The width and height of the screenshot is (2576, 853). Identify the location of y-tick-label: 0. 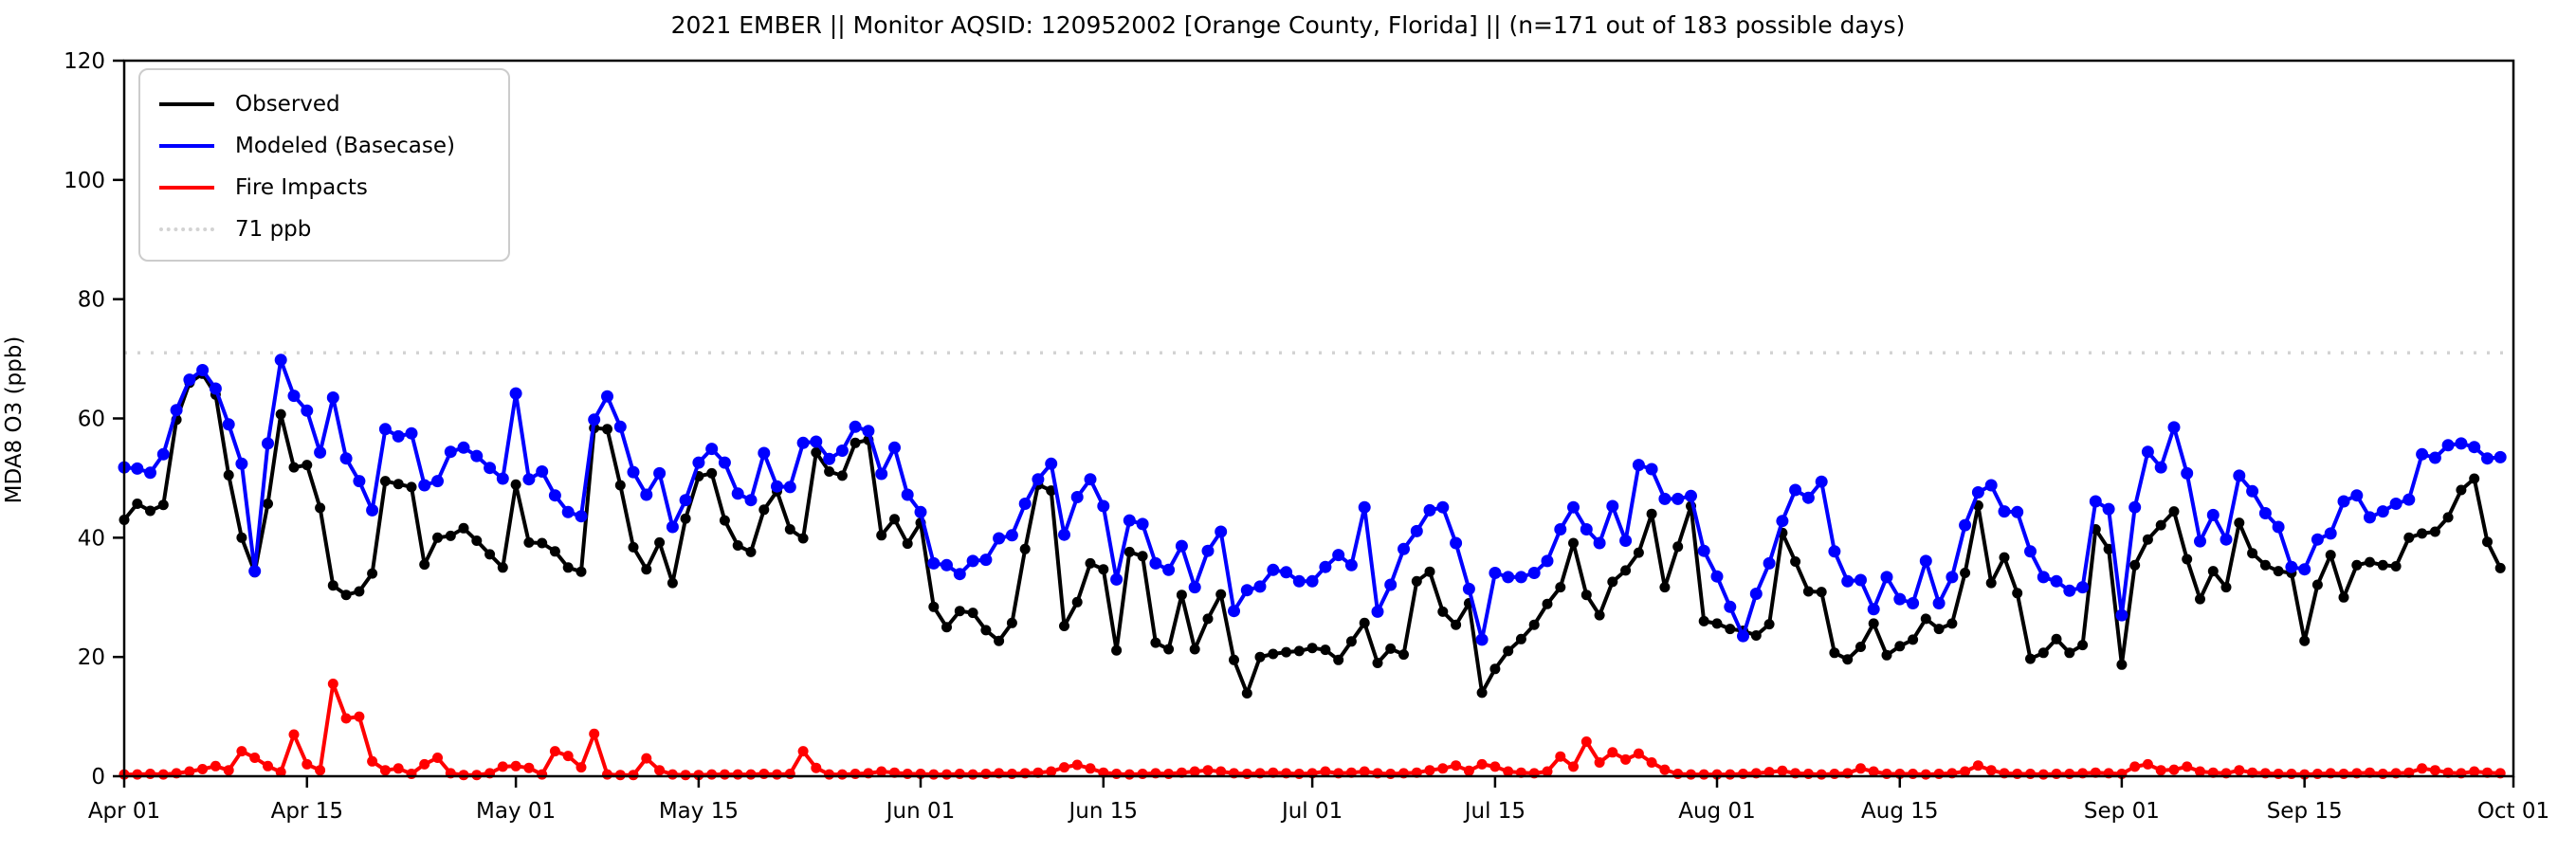
(98, 777).